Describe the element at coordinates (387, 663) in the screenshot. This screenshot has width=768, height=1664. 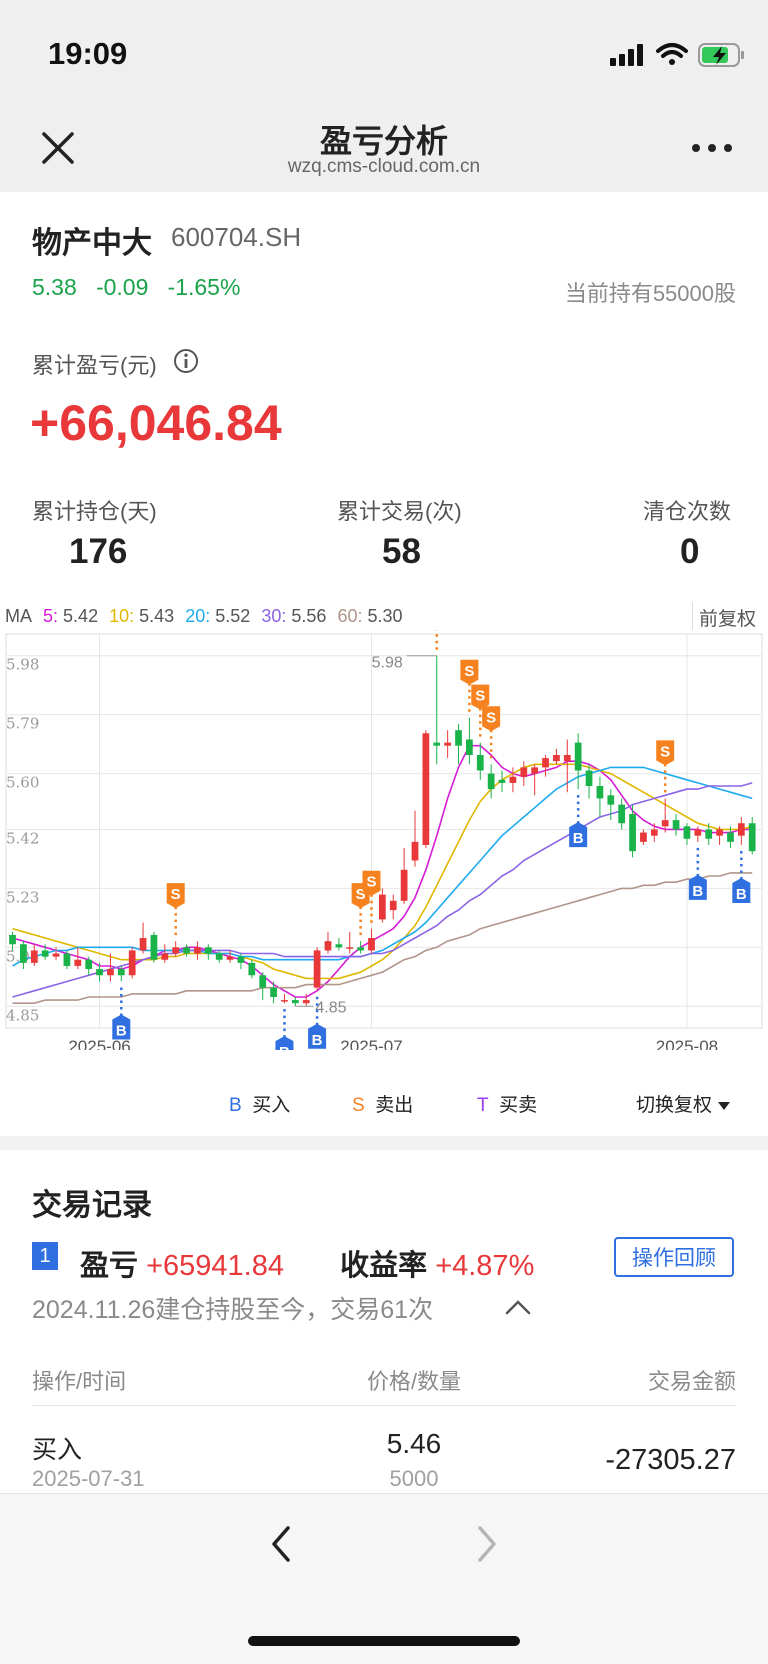
I see `max-price-label: 5.98` at that location.